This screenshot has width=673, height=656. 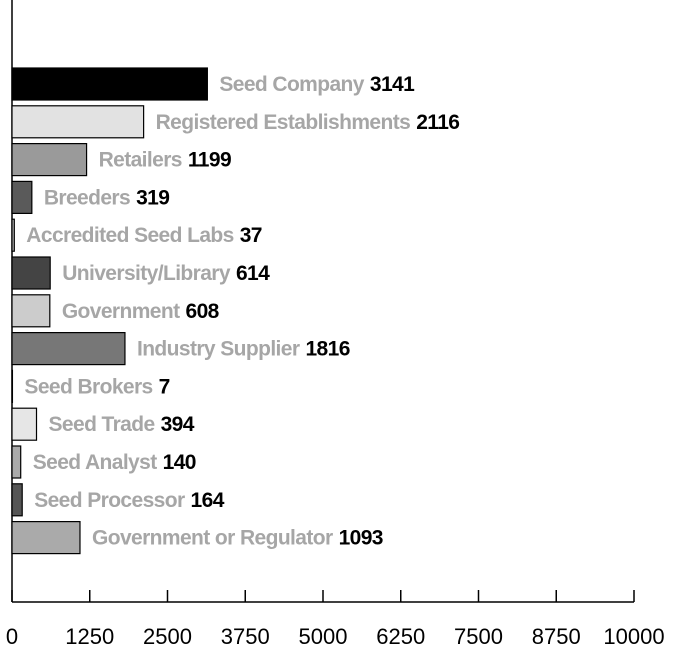 What do you see at coordinates (88, 386) in the screenshot?
I see `category-label: Seed Brokers` at bounding box center [88, 386].